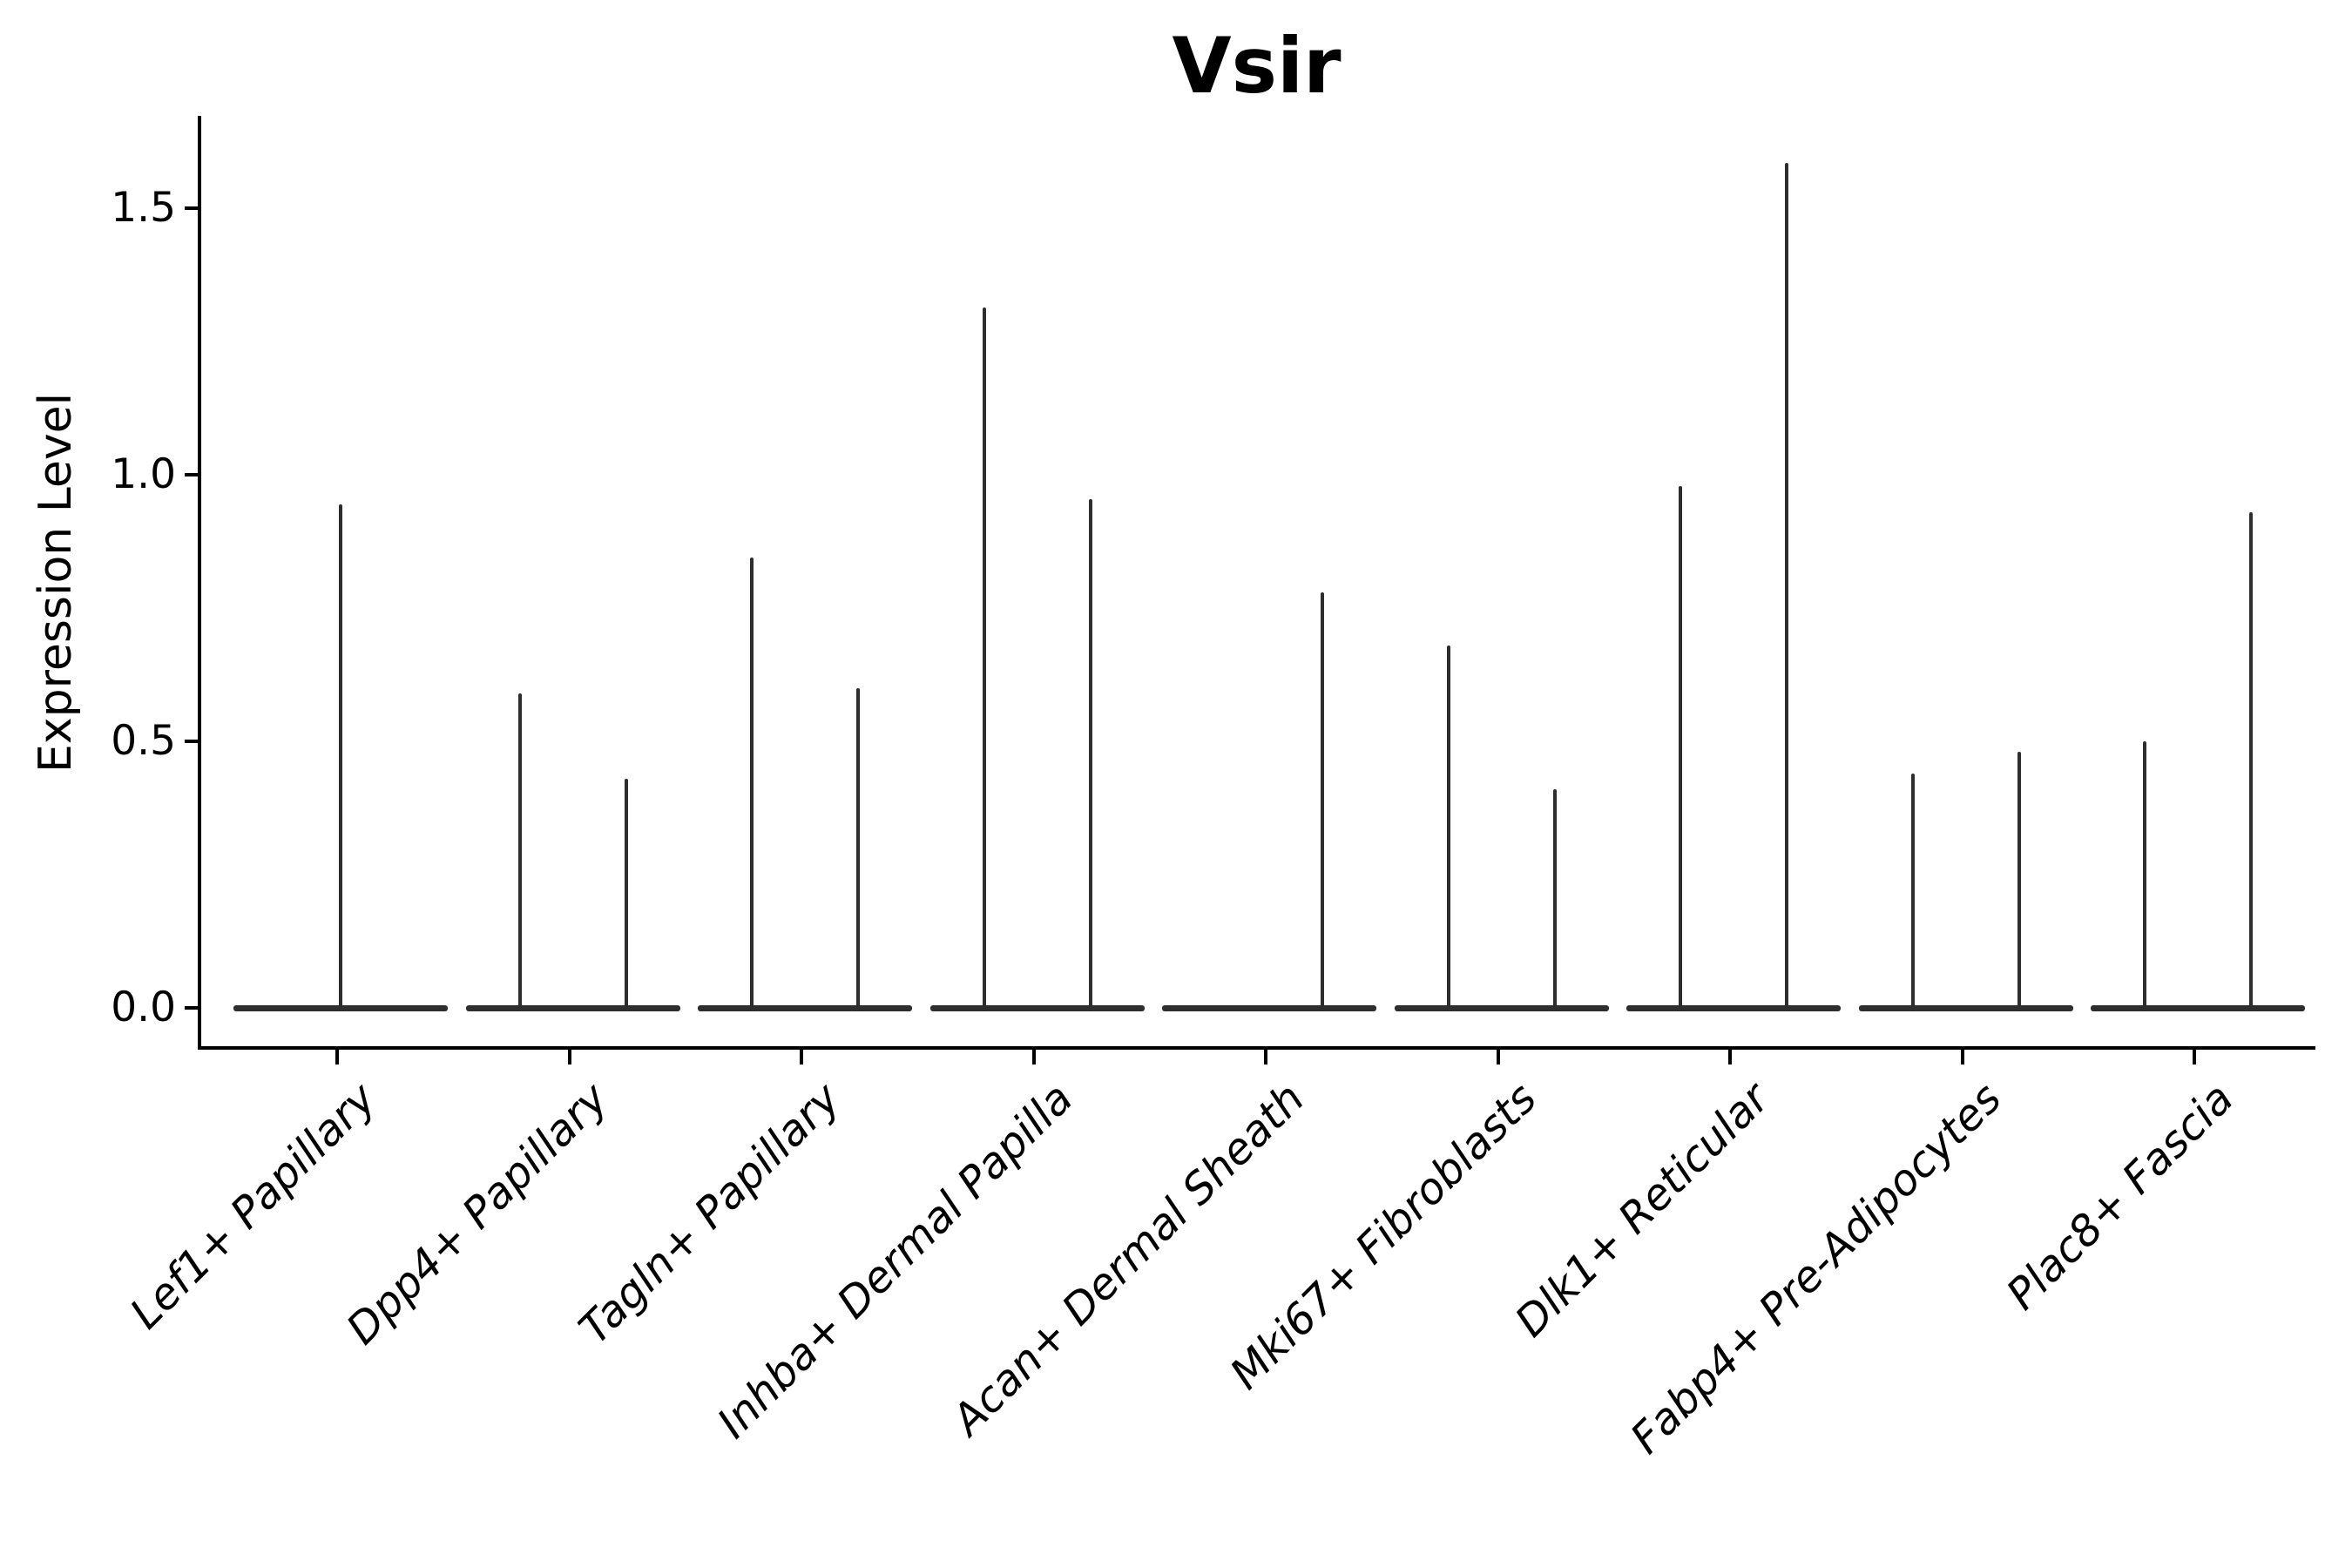  I want to click on x-category-label: Dlk1+ Reticular, so click(1642, 1210).